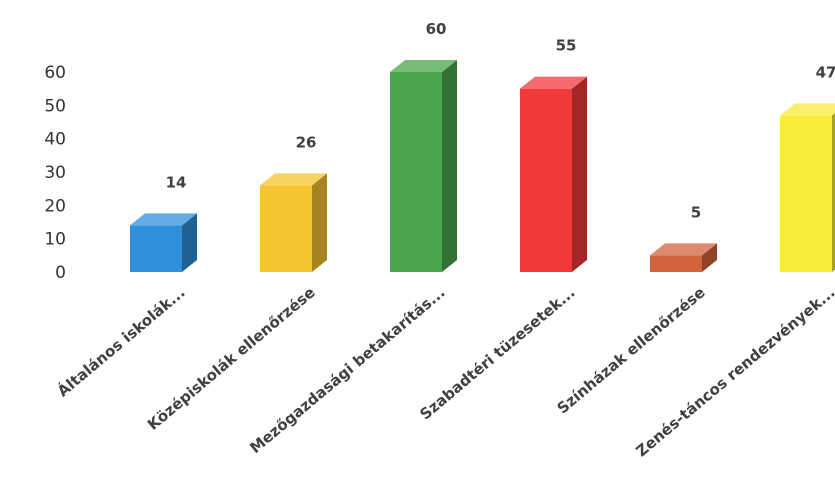 The width and height of the screenshot is (835, 501). What do you see at coordinates (631, 350) in the screenshot?
I see `category-label: Színházak ellenőrzése` at bounding box center [631, 350].